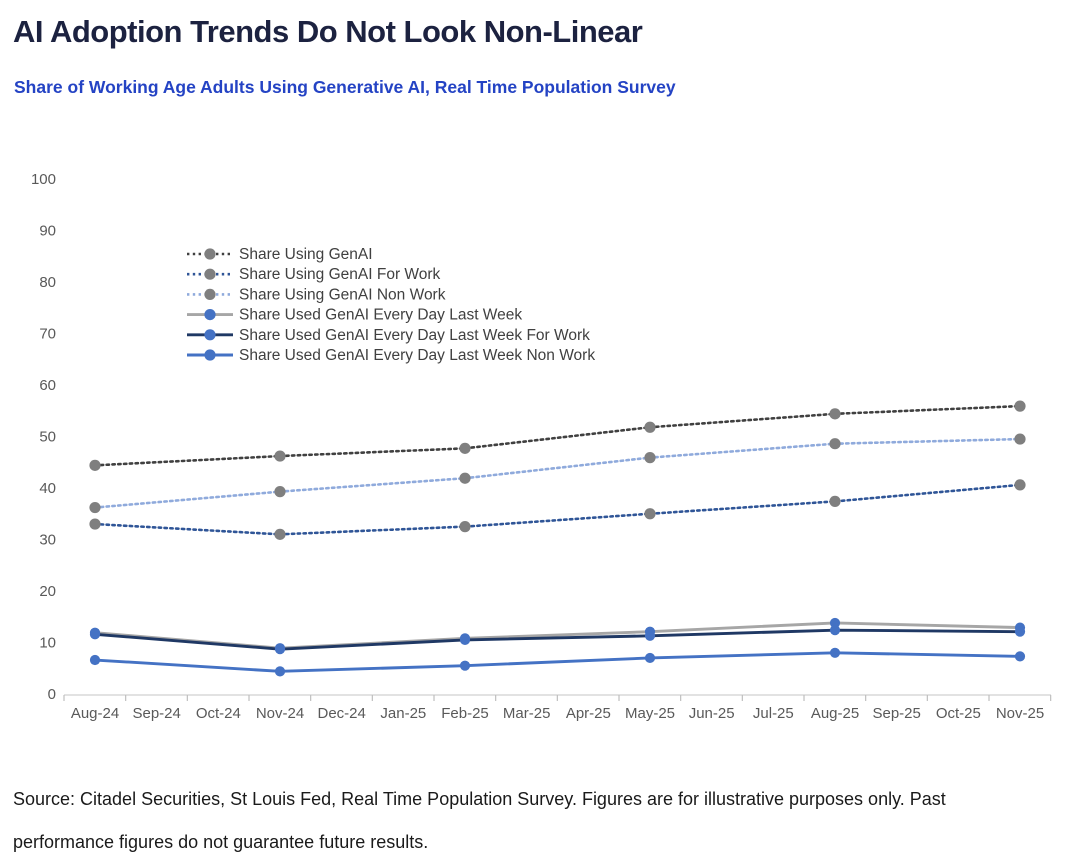 The width and height of the screenshot is (1080, 864). What do you see at coordinates (47, 591) in the screenshot?
I see `y-axis-label: 20` at bounding box center [47, 591].